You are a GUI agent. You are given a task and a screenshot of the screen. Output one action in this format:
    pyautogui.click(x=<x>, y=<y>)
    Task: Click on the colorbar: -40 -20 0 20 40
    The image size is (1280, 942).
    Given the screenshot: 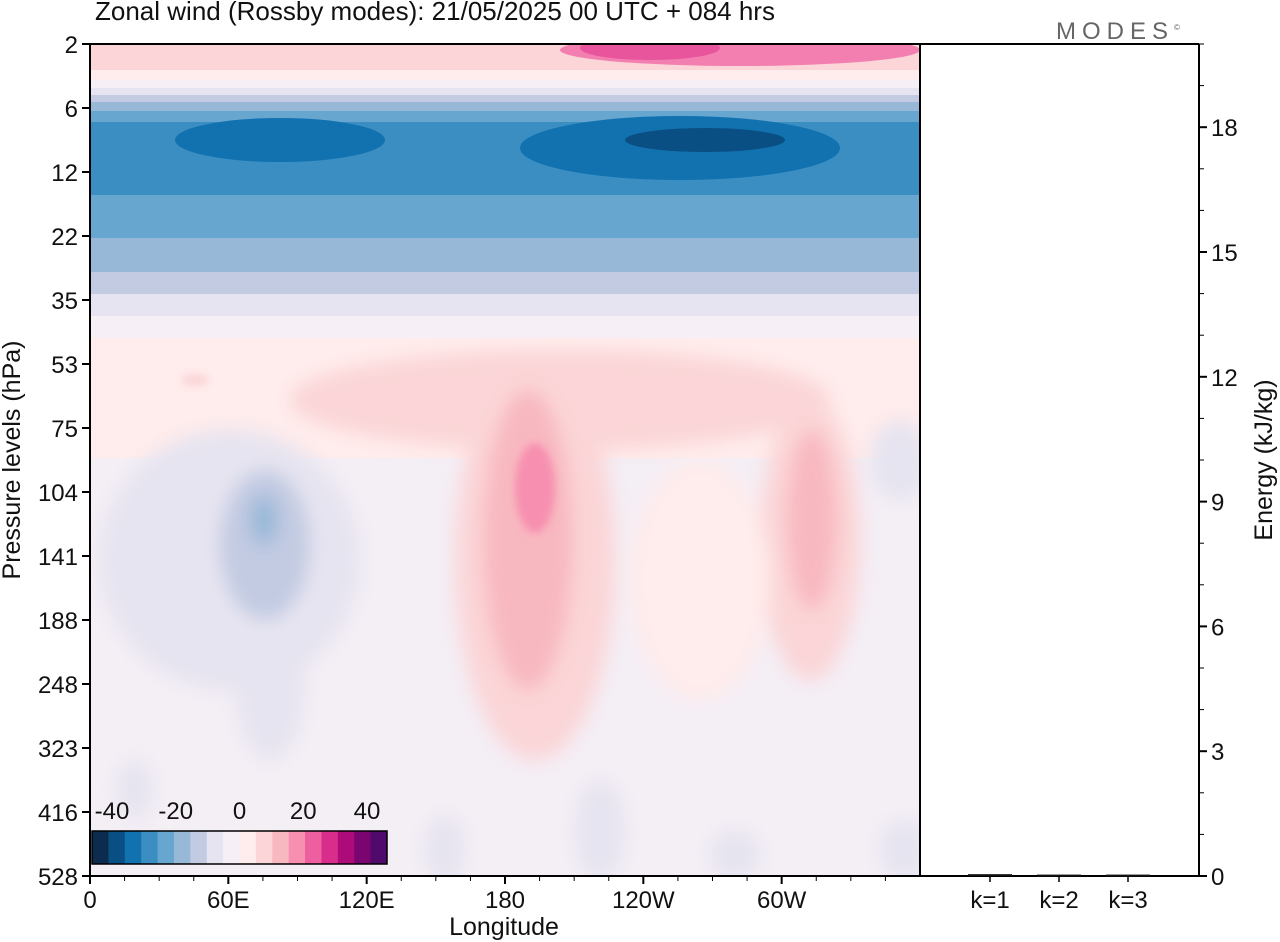 What is the action you would take?
    pyautogui.click(x=239, y=831)
    